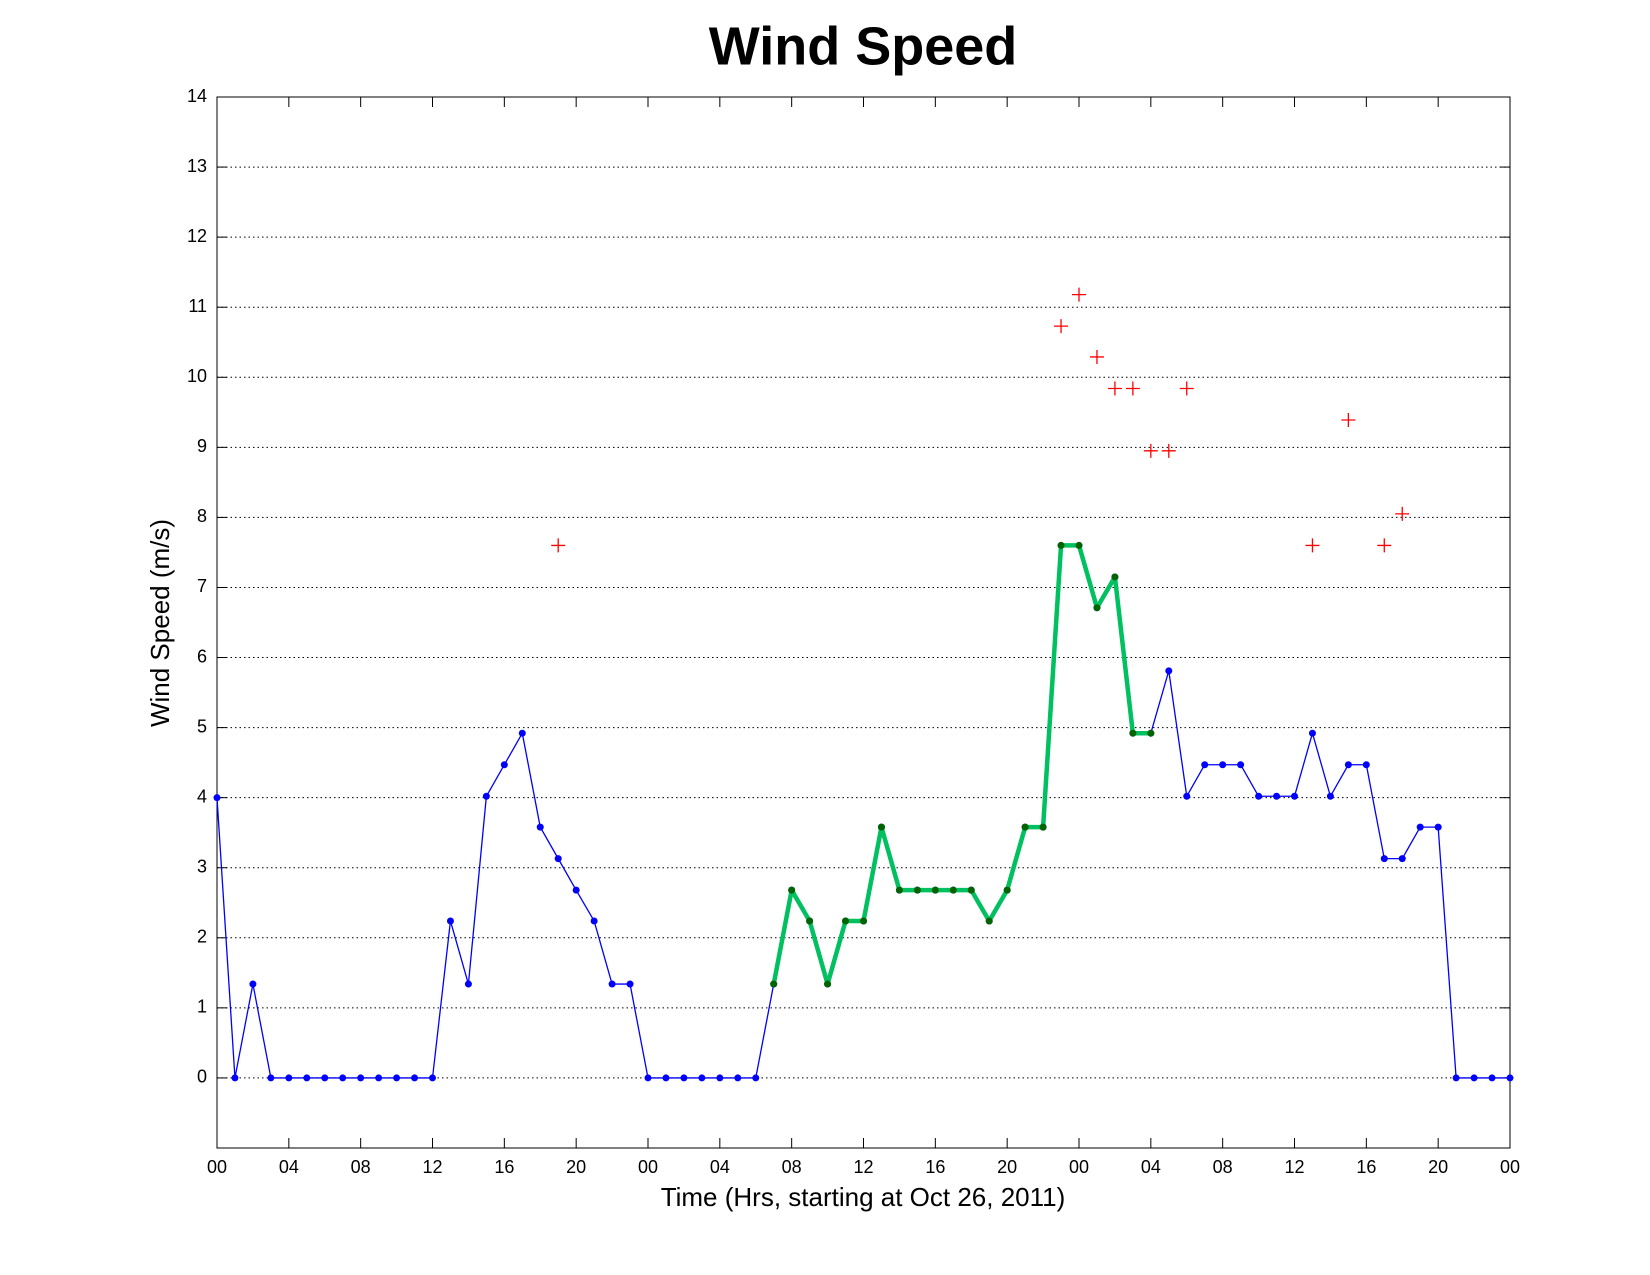  I want to click on y-tick-label: 3, so click(202, 866).